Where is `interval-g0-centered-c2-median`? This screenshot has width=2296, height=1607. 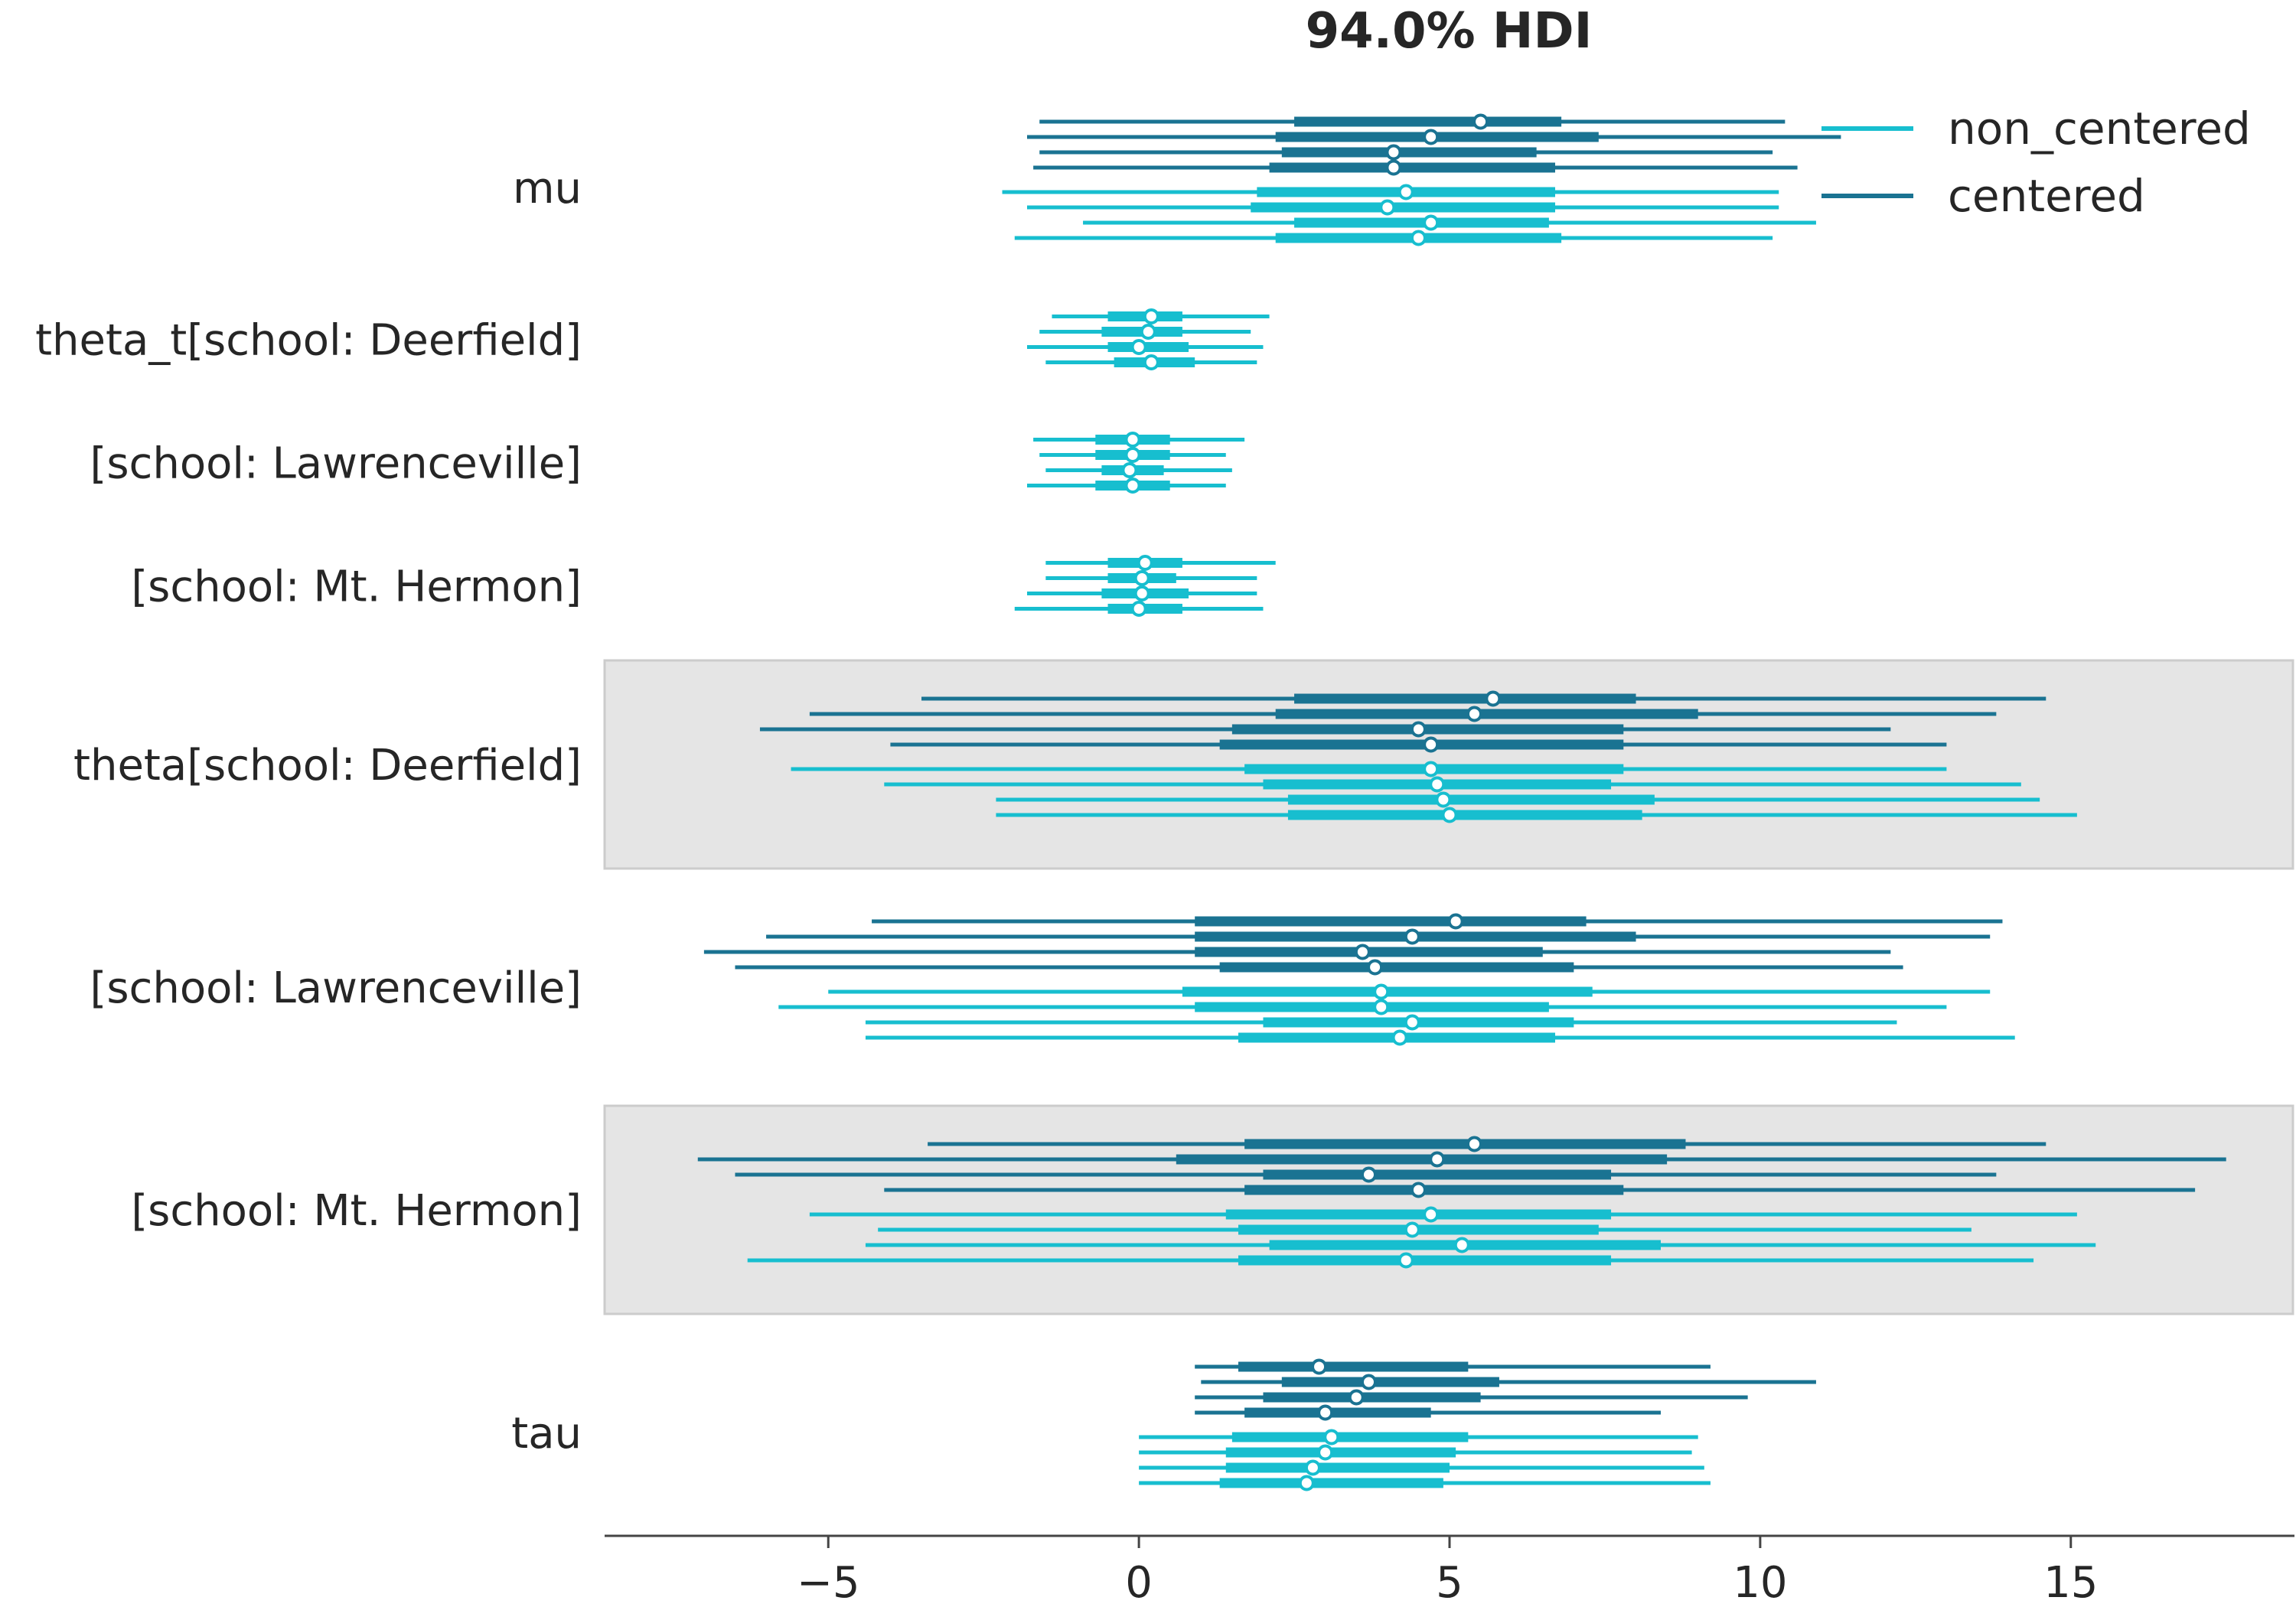 interval-g0-centered-c2-median is located at coordinates (1393, 152).